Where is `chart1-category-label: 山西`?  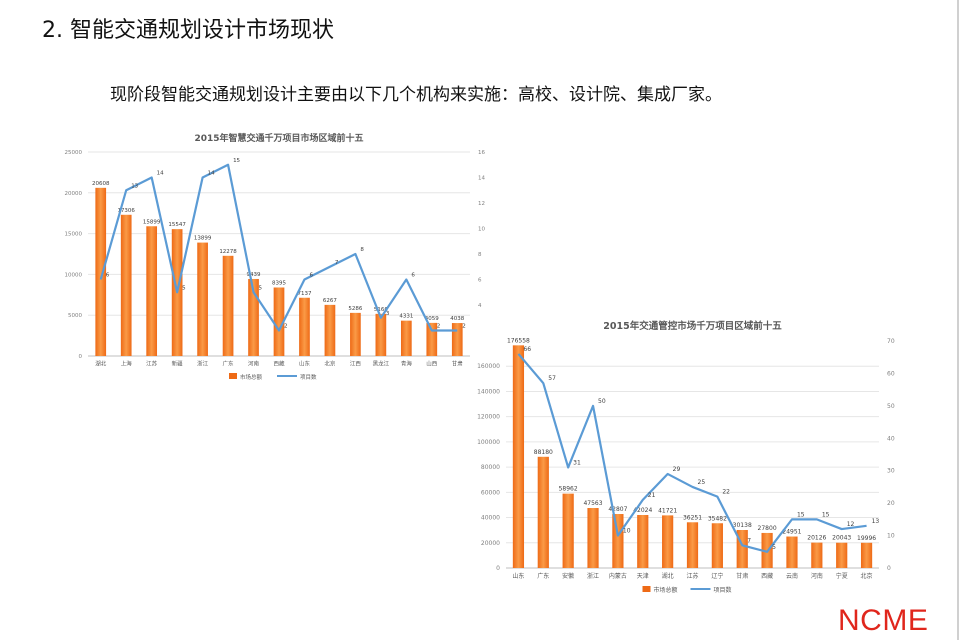 chart1-category-label: 山西 is located at coordinates (432, 364).